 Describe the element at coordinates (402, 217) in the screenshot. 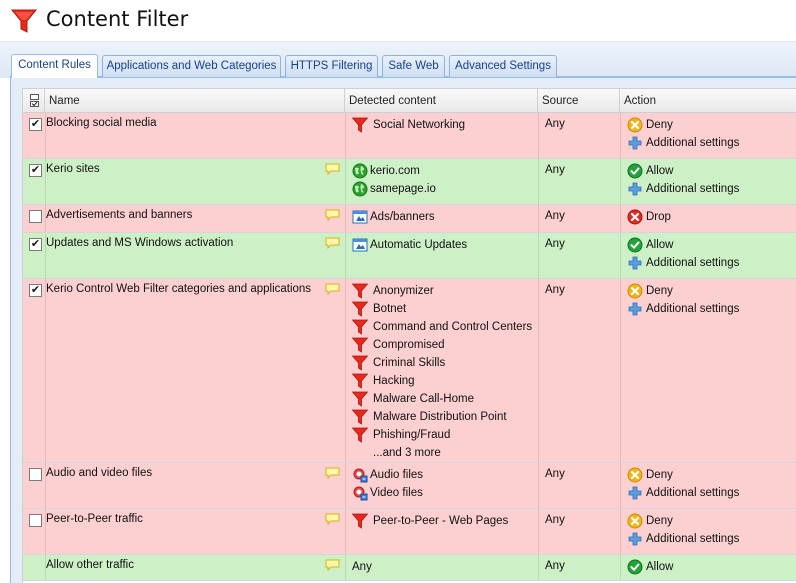

I see `detected-content-label: Ads/banners` at that location.